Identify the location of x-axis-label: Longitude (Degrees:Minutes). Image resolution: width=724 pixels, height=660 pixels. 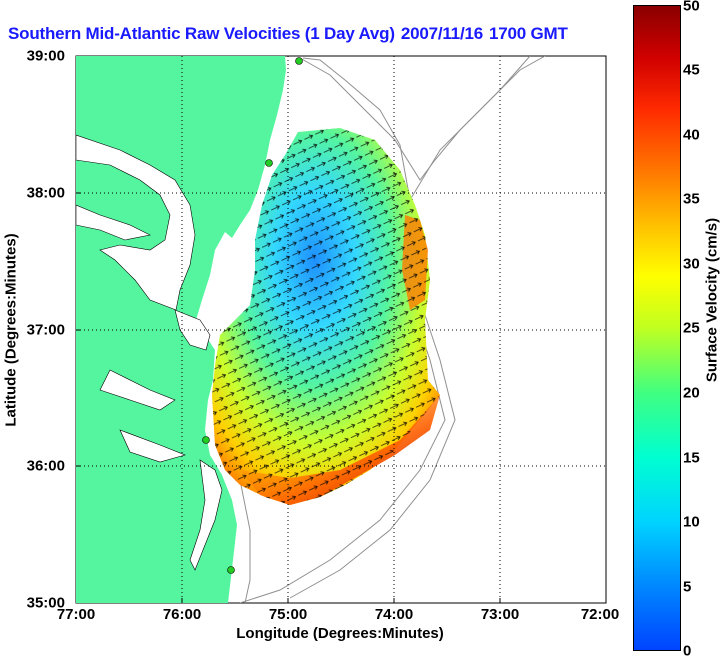
(340, 633).